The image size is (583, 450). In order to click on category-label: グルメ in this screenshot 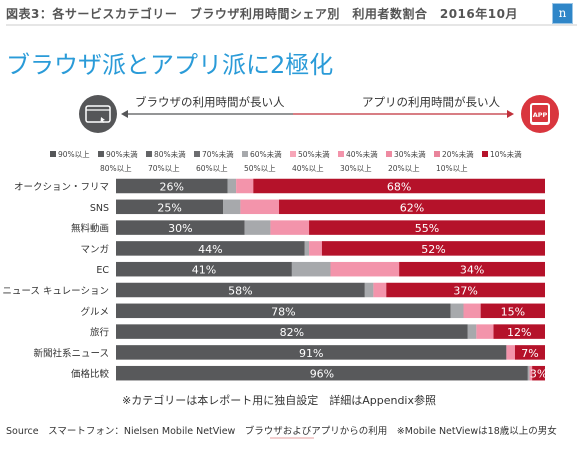, I will do `click(94, 312)`.